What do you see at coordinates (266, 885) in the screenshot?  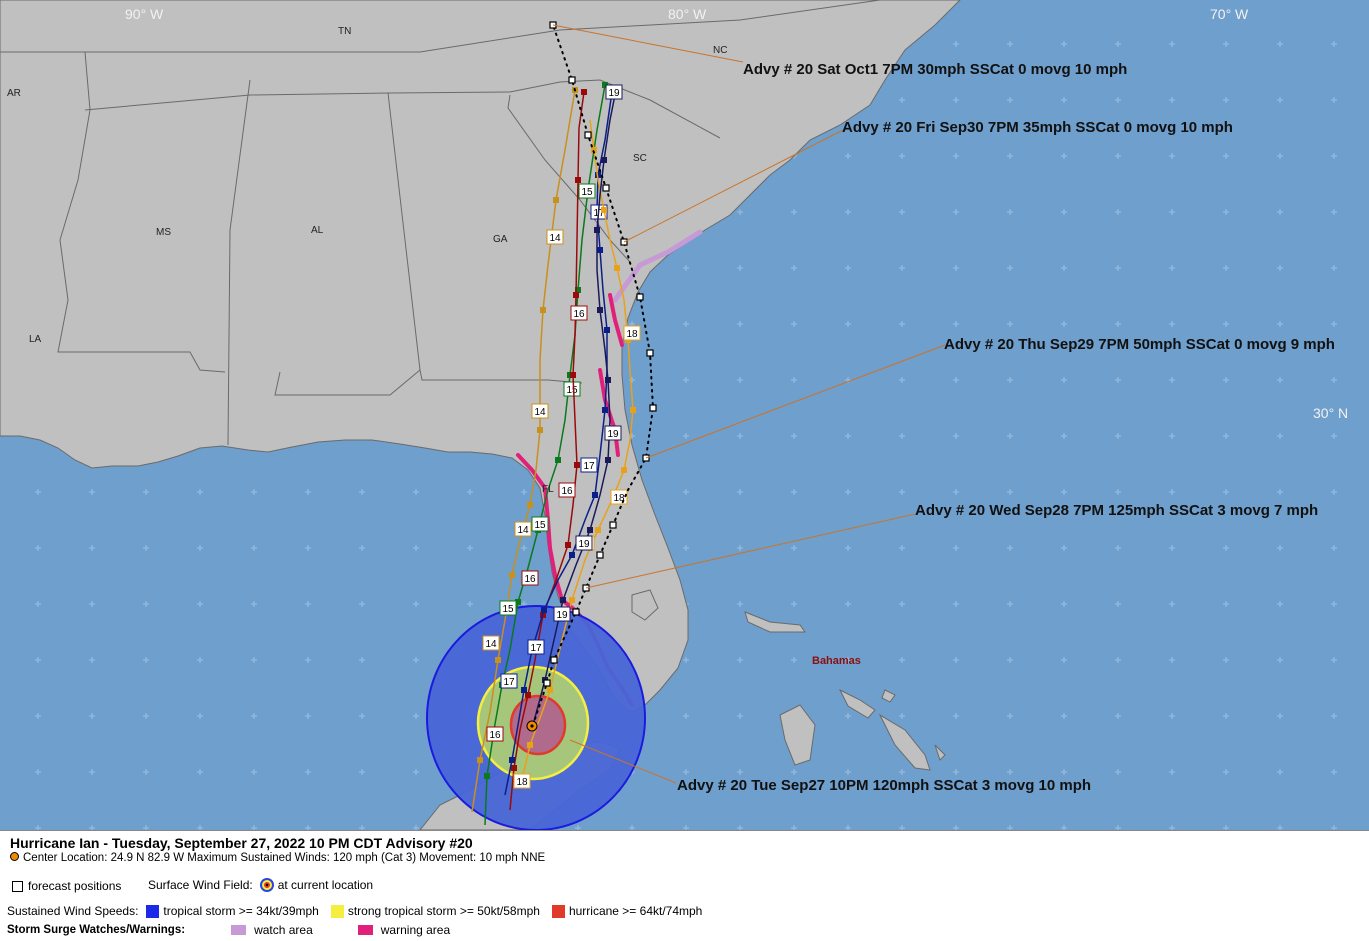 I see `wind-field-icon` at bounding box center [266, 885].